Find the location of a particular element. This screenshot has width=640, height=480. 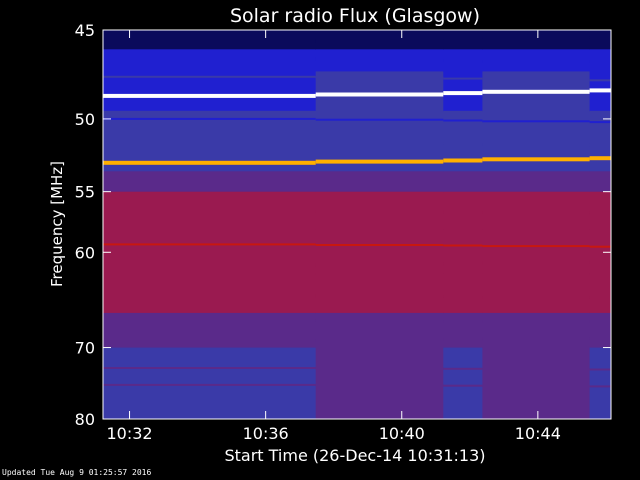

y-tick-label: 80 is located at coordinates (85, 419).